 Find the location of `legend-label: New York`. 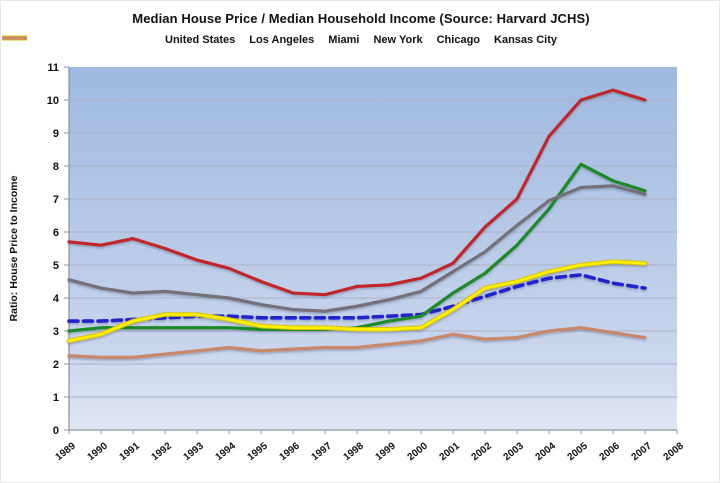

legend-label: New York is located at coordinates (398, 40).